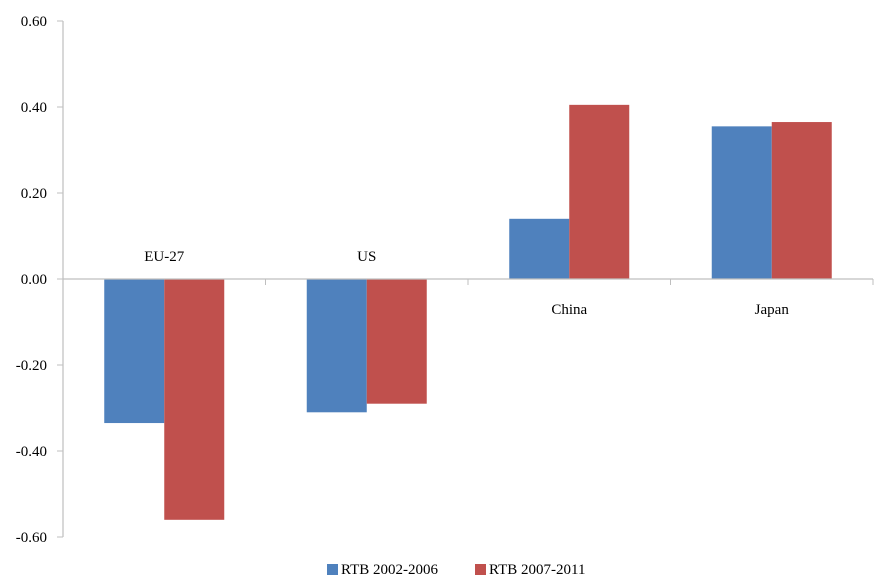  I want to click on x-tick-label: US, so click(366, 257).